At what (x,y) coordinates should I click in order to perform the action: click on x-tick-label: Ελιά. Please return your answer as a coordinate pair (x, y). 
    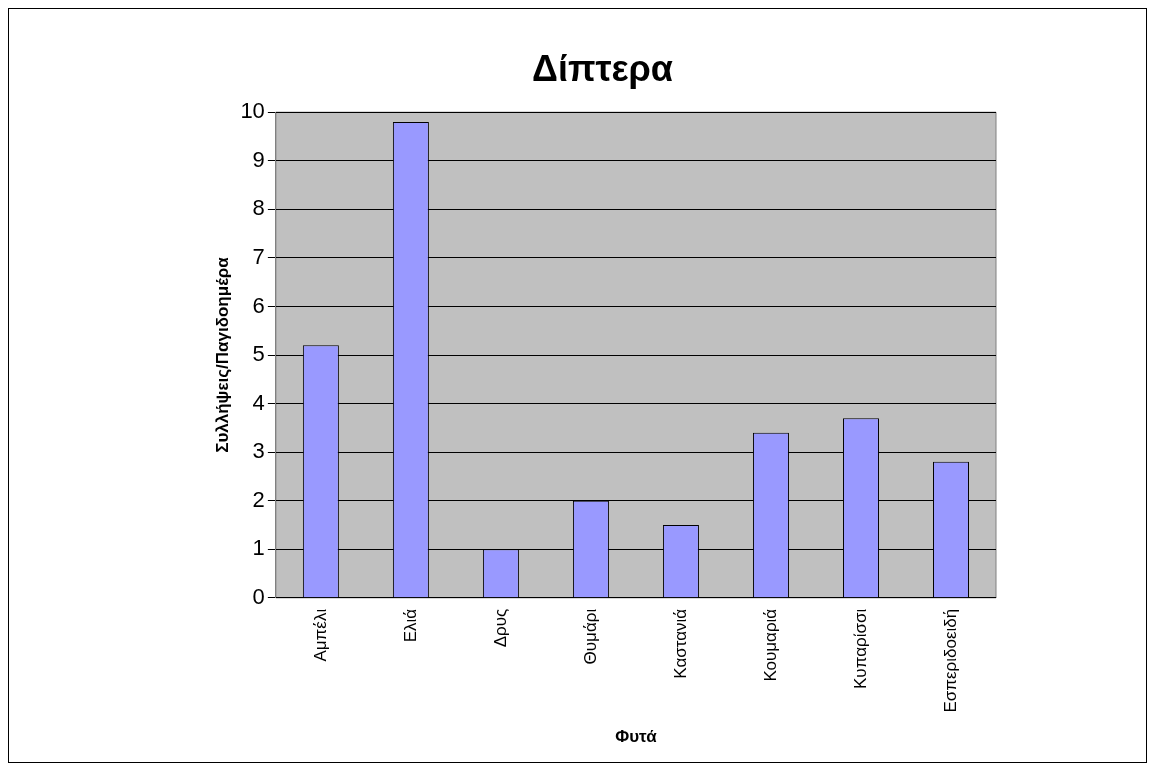
    Looking at the image, I should click on (410, 625).